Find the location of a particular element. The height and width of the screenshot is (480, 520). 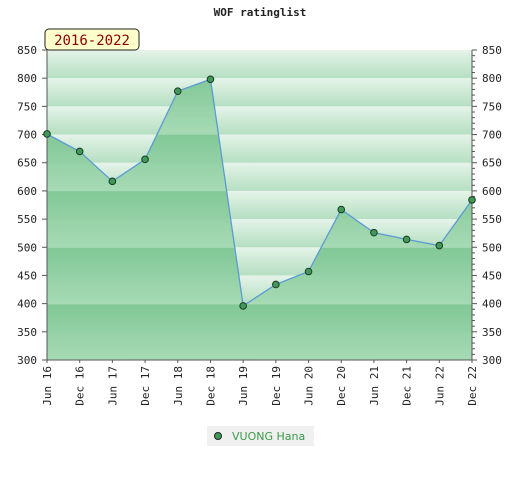

x-tick-label: Dec 18 is located at coordinates (210, 386).